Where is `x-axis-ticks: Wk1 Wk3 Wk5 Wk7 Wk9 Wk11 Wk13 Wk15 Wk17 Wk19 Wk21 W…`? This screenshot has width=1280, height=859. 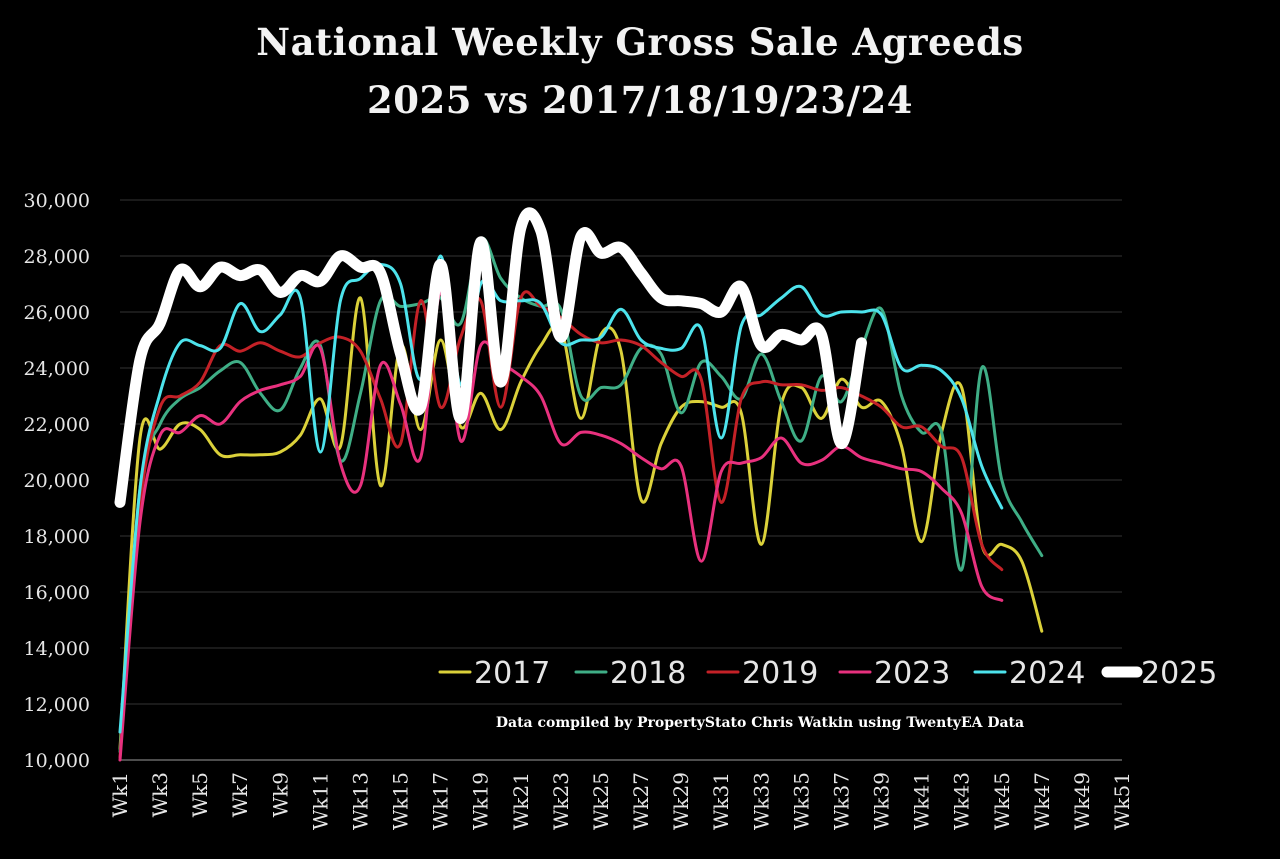 x-axis-ticks: Wk1 Wk3 Wk5 Wk7 Wk9 Wk11 Wk13 Wk15 Wk17 Wk19 Wk21 W… is located at coordinates (621, 801).